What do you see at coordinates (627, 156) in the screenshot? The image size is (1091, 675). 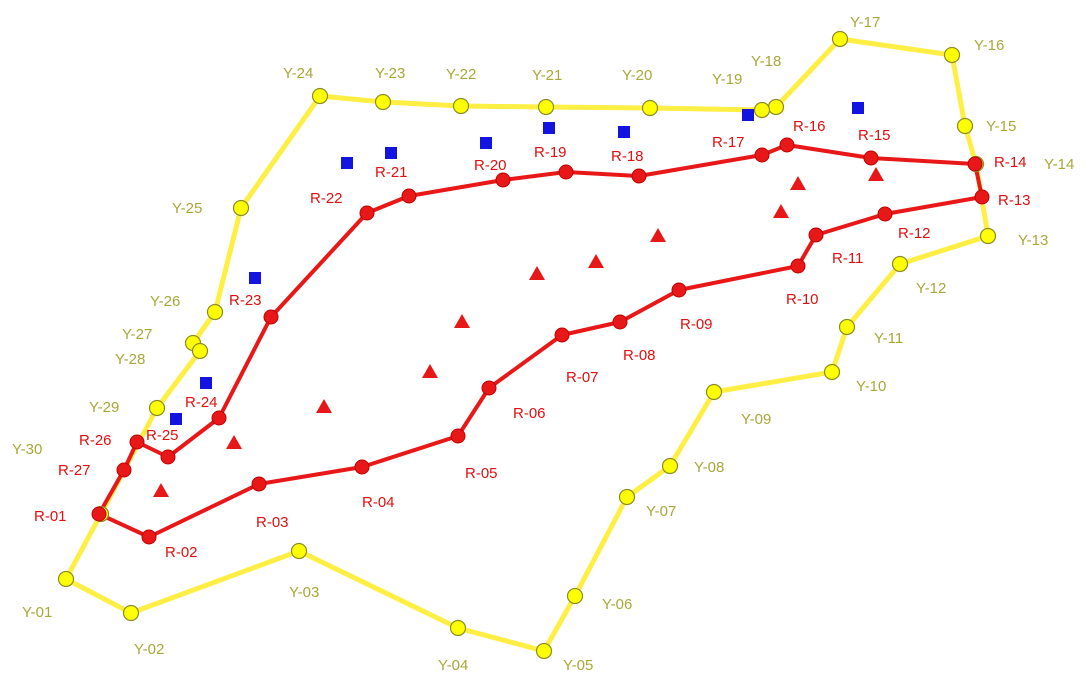 I see `red-point-label: R-18` at bounding box center [627, 156].